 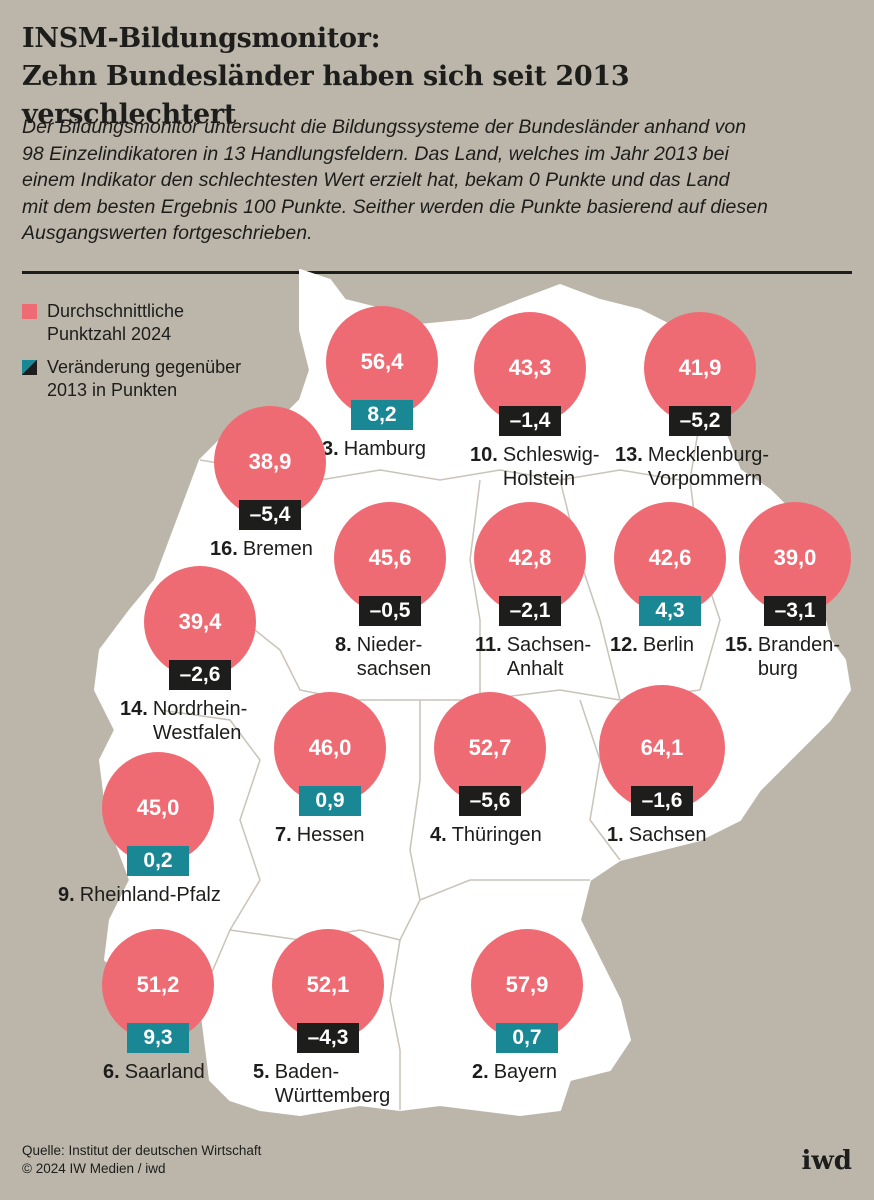 I want to click on score-bubble: 42,6, so click(x=670, y=558).